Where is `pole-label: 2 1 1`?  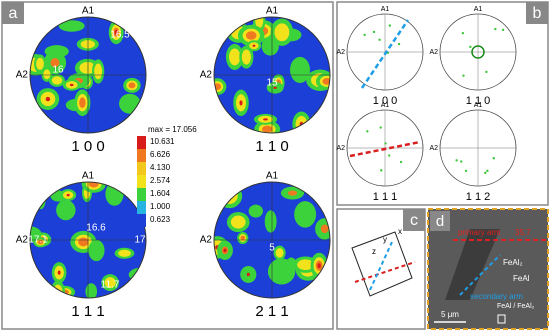
pole-label: 2 1 1 is located at coordinates (271, 311).